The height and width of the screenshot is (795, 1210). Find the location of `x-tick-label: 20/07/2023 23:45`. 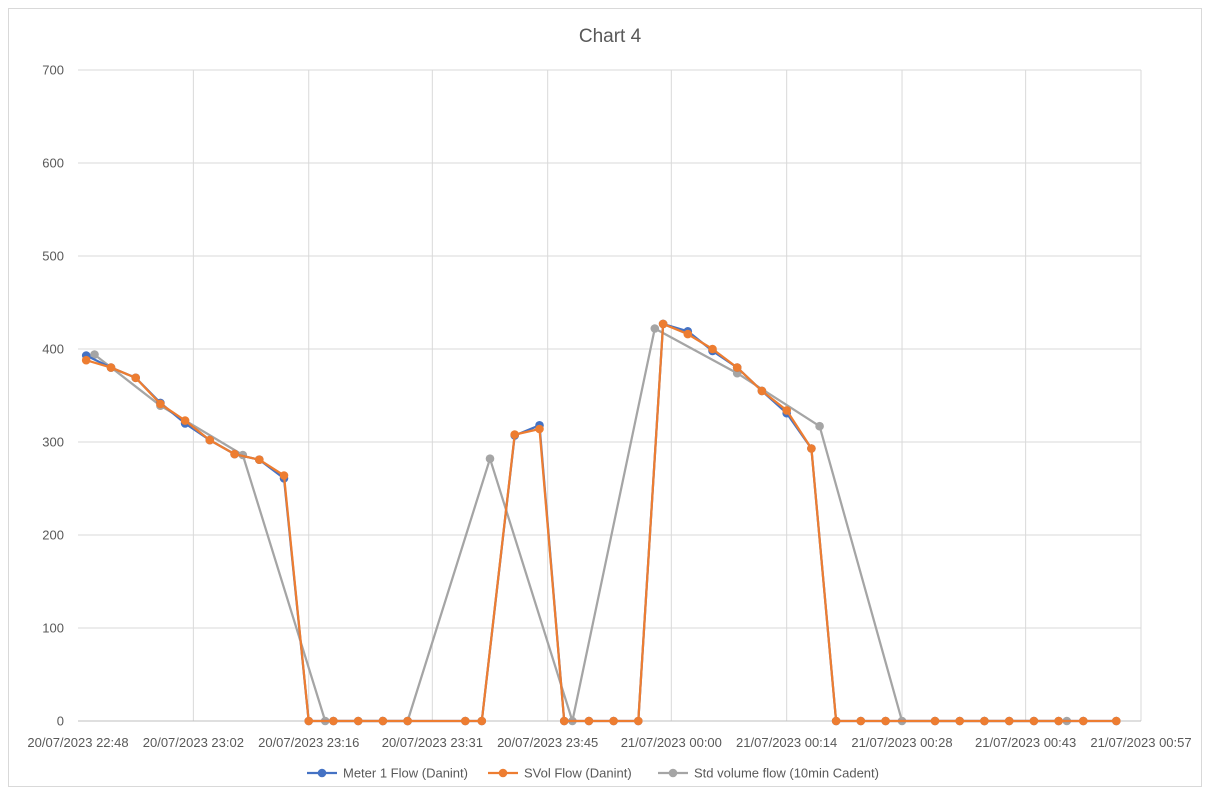

x-tick-label: 20/07/2023 23:45 is located at coordinates (547, 742).